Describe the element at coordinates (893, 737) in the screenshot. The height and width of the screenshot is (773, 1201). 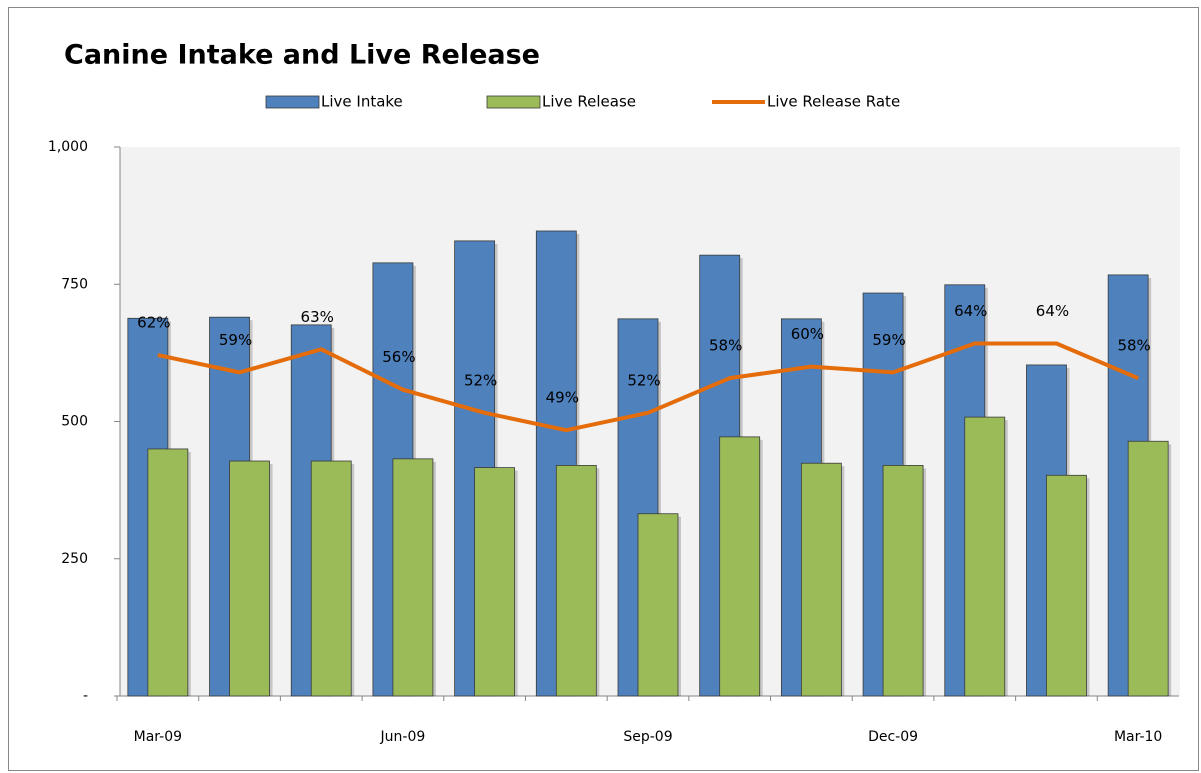
I see `x-tick-label: Dec-09` at that location.